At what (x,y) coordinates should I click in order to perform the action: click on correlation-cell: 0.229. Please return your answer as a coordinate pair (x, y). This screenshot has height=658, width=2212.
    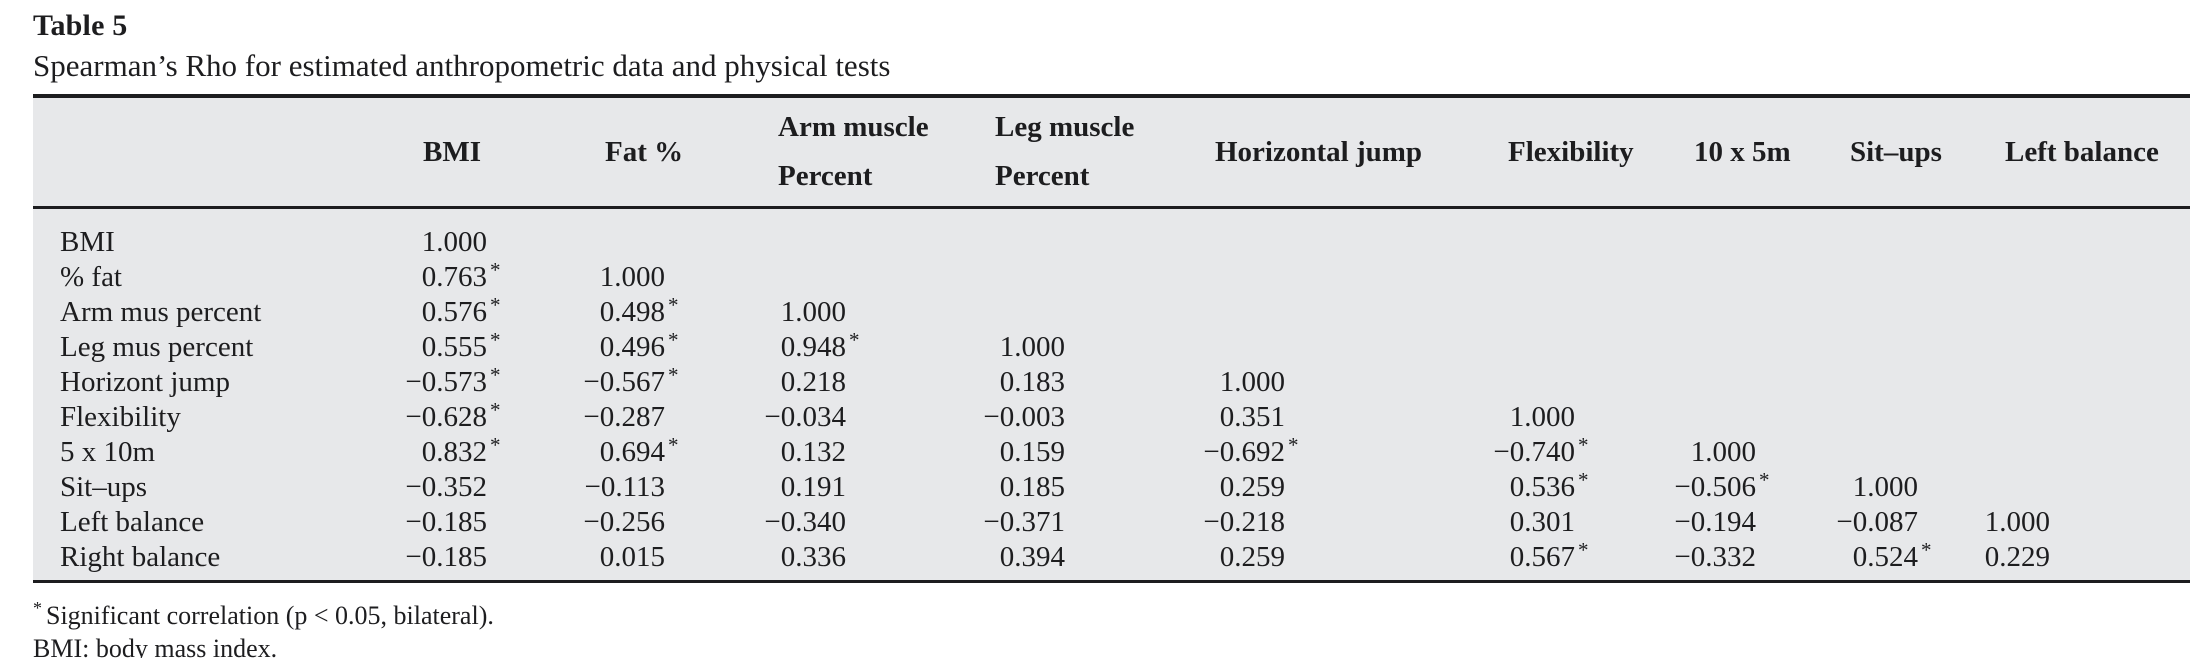
    Looking at the image, I should click on (2017, 557).